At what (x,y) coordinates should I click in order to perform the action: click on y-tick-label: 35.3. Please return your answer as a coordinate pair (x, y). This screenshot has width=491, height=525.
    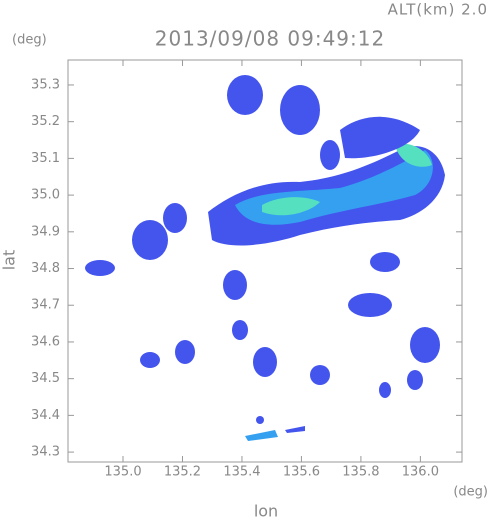
    Looking at the image, I should click on (45, 84).